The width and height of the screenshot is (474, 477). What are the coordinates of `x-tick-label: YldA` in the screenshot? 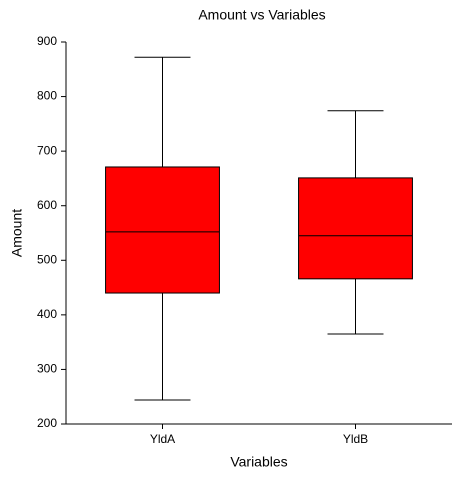 It's located at (162, 439).